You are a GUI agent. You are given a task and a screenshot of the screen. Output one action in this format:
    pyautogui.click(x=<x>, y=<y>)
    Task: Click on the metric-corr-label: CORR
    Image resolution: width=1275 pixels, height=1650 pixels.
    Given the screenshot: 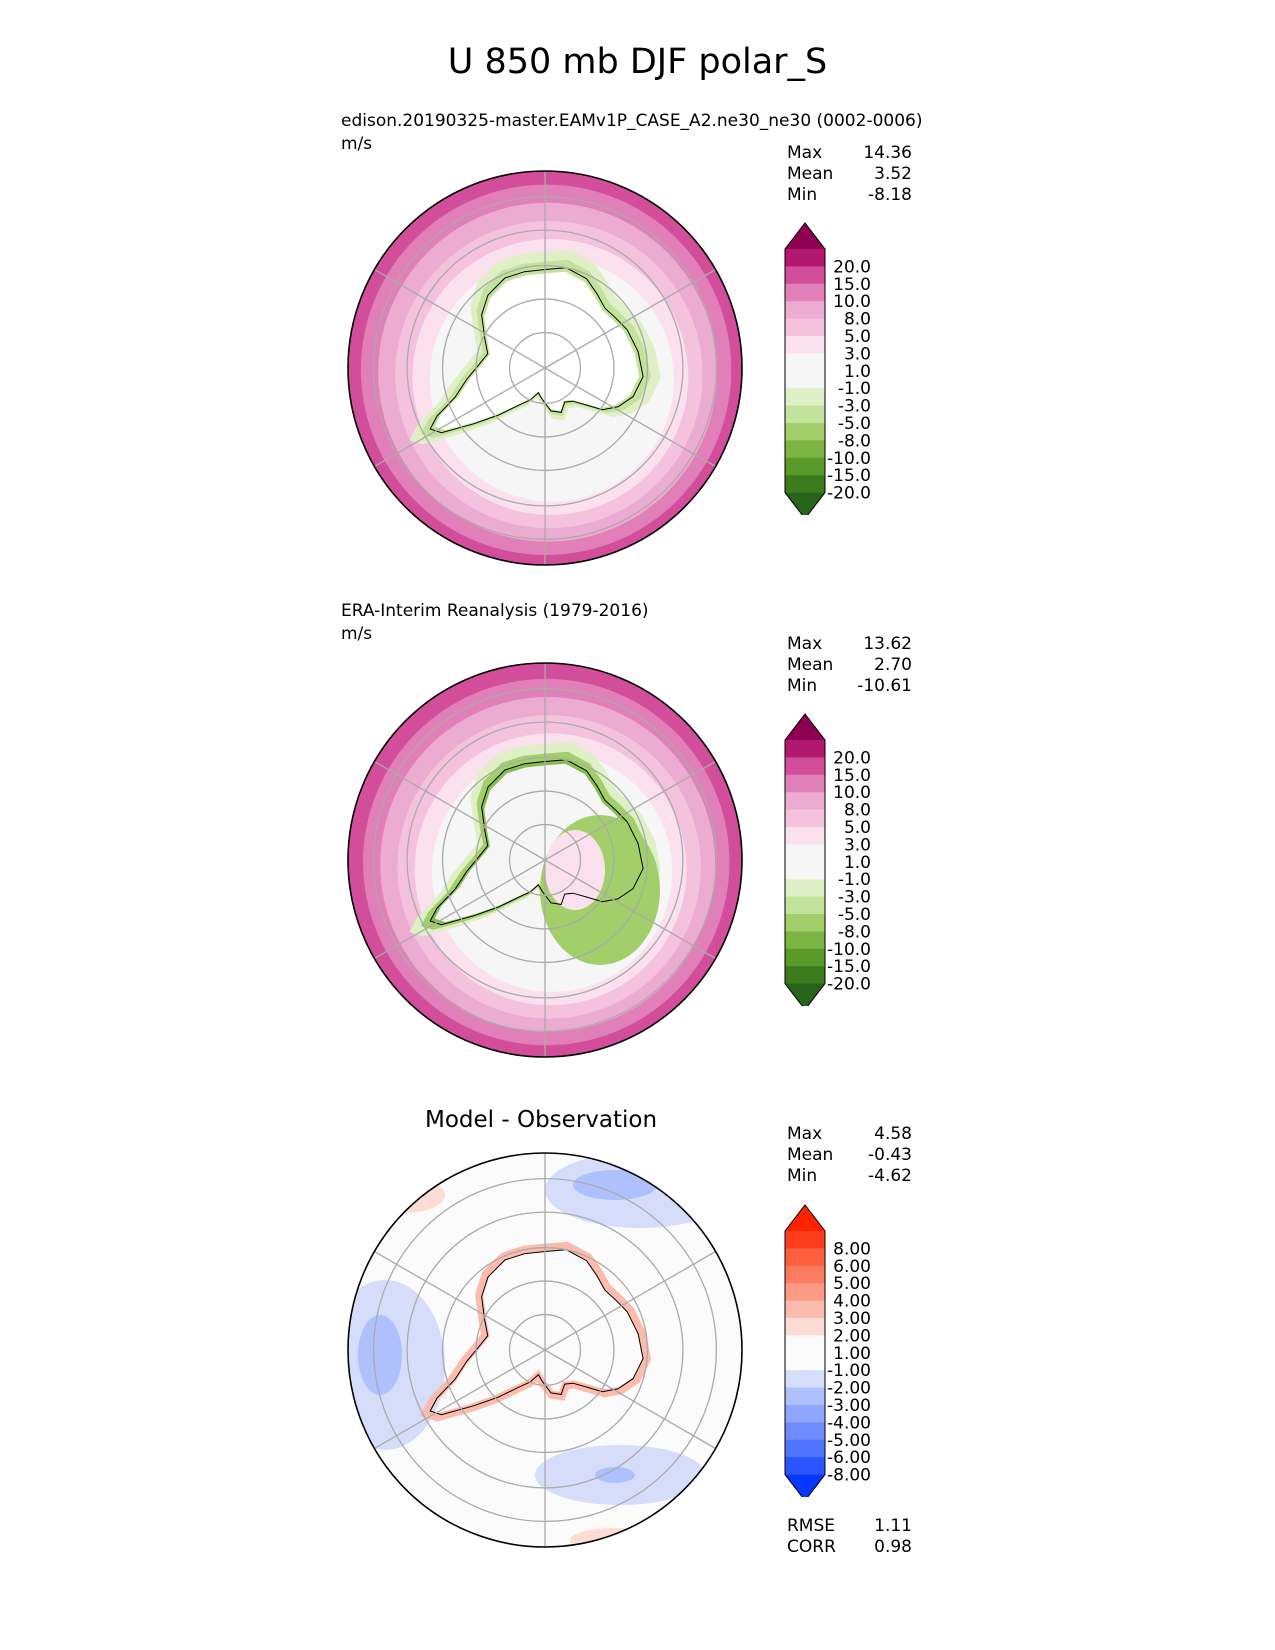 What is the action you would take?
    pyautogui.click(x=811, y=1547)
    